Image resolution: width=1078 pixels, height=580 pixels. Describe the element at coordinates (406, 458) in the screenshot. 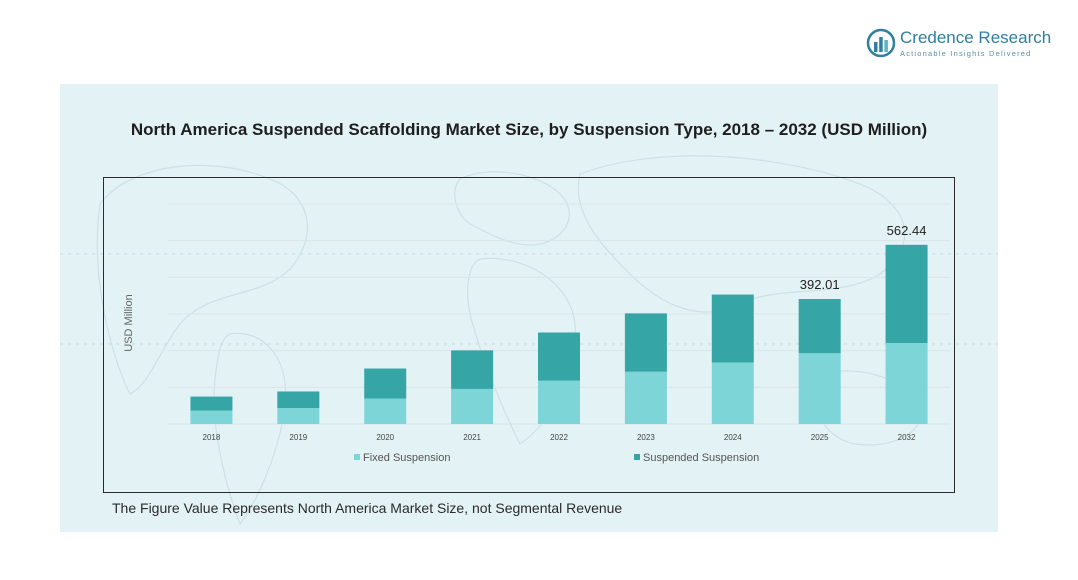

I see `legend-label: Fixed Suspension` at that location.